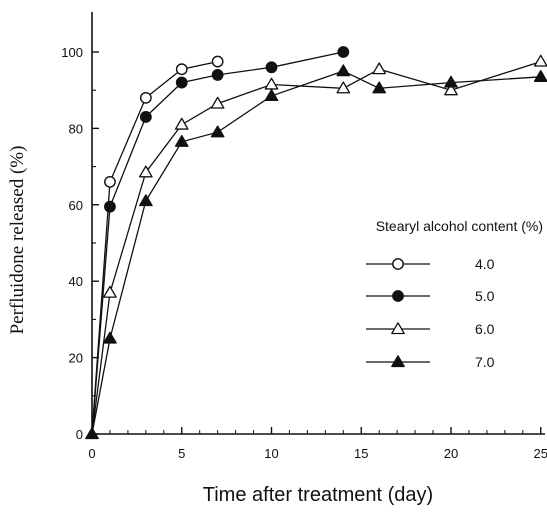  I want to click on y-tick-label: 20, so click(76, 358).